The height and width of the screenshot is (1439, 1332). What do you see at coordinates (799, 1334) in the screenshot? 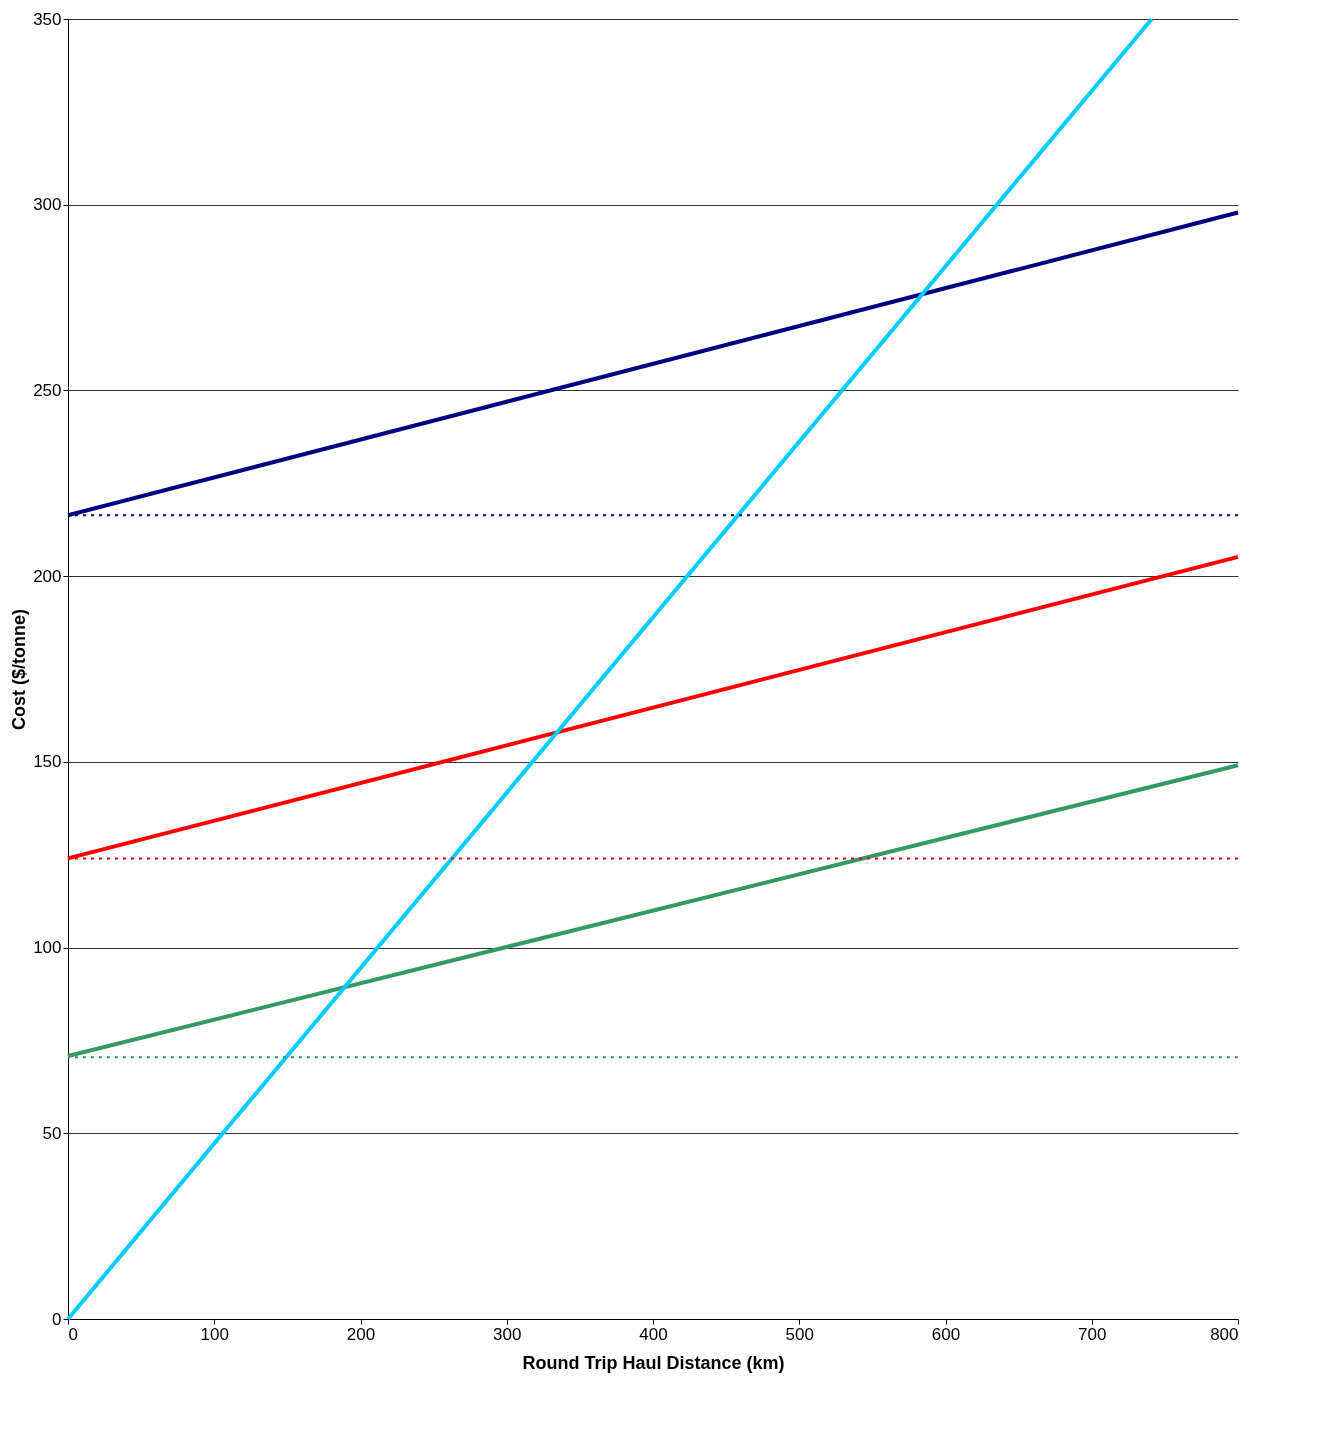
I see `x-tick-label: 500` at bounding box center [799, 1334].